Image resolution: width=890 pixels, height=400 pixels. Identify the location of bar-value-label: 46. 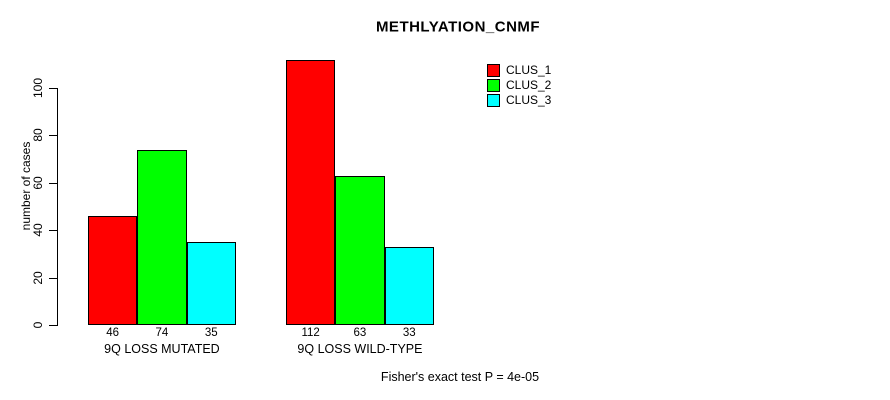
(113, 333).